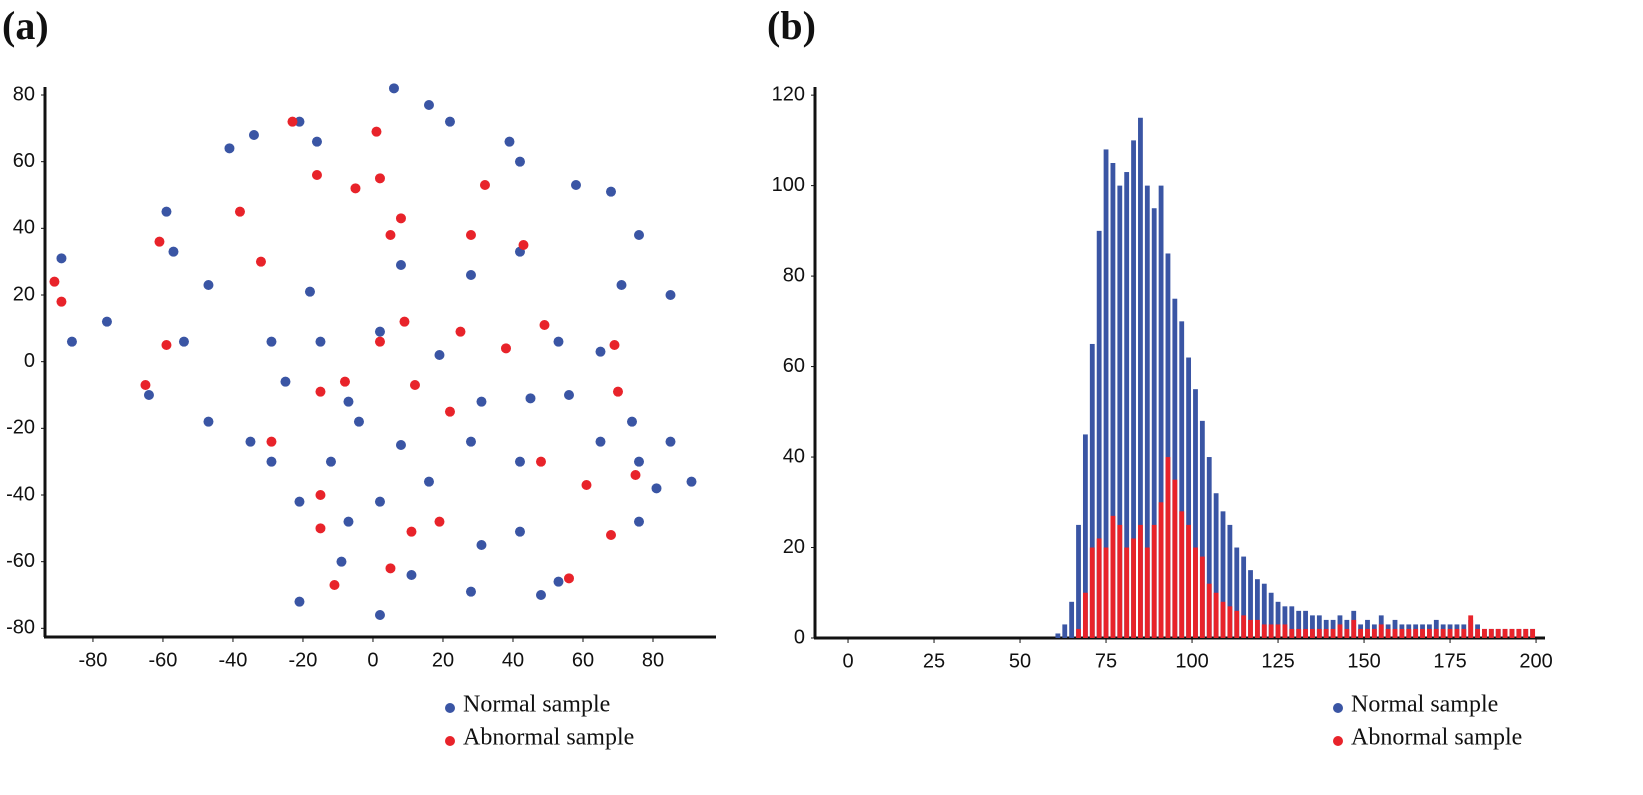 The width and height of the screenshot is (1643, 795). What do you see at coordinates (1191, 661) in the screenshot?
I see `x-tick-label: 100` at bounding box center [1191, 661].